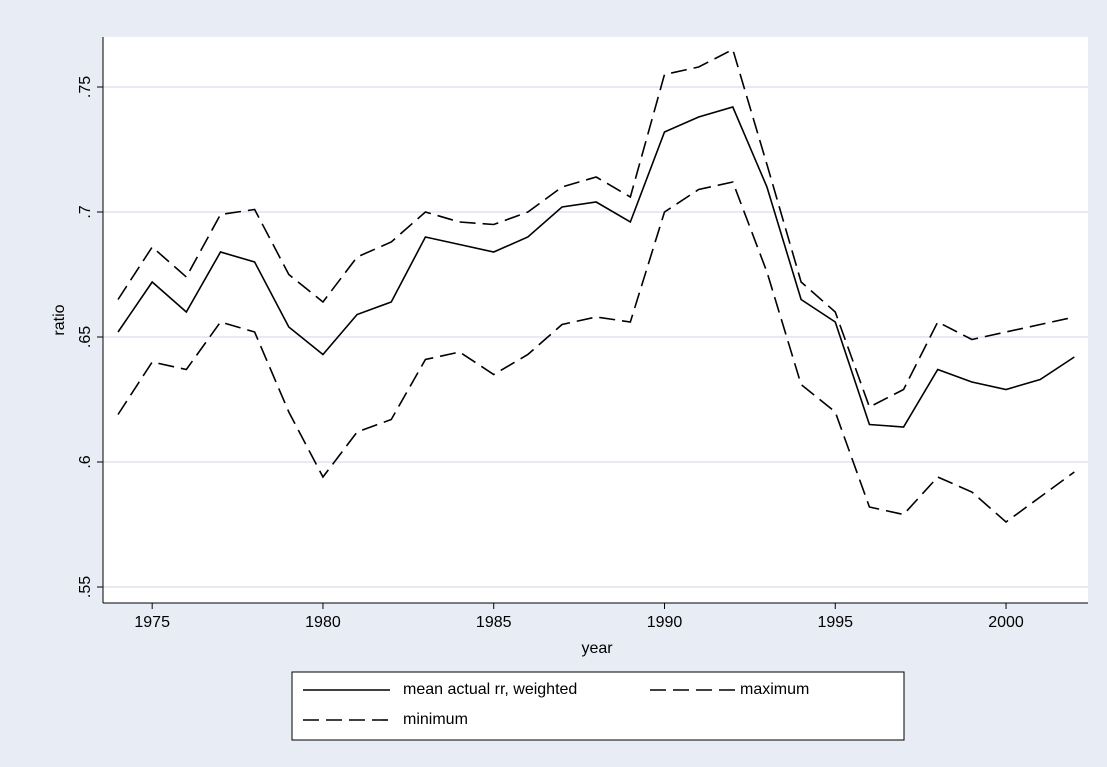 Image resolution: width=1107 pixels, height=767 pixels. I want to click on legend, so click(598, 706).